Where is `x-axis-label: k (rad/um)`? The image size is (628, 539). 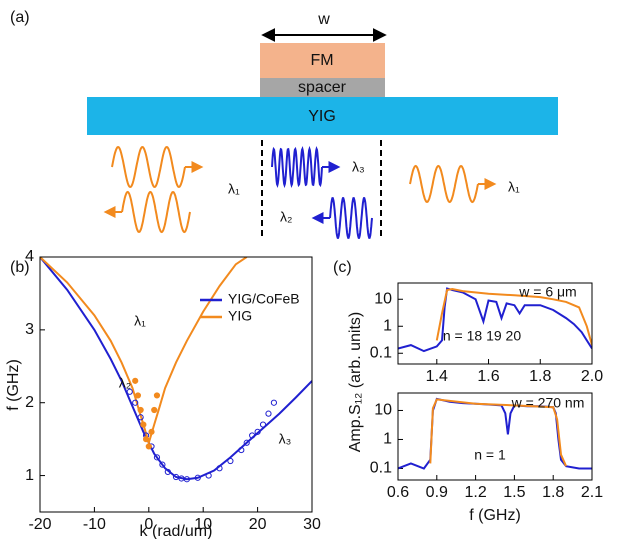 x-axis-label: k (rad/um) is located at coordinates (176, 531).